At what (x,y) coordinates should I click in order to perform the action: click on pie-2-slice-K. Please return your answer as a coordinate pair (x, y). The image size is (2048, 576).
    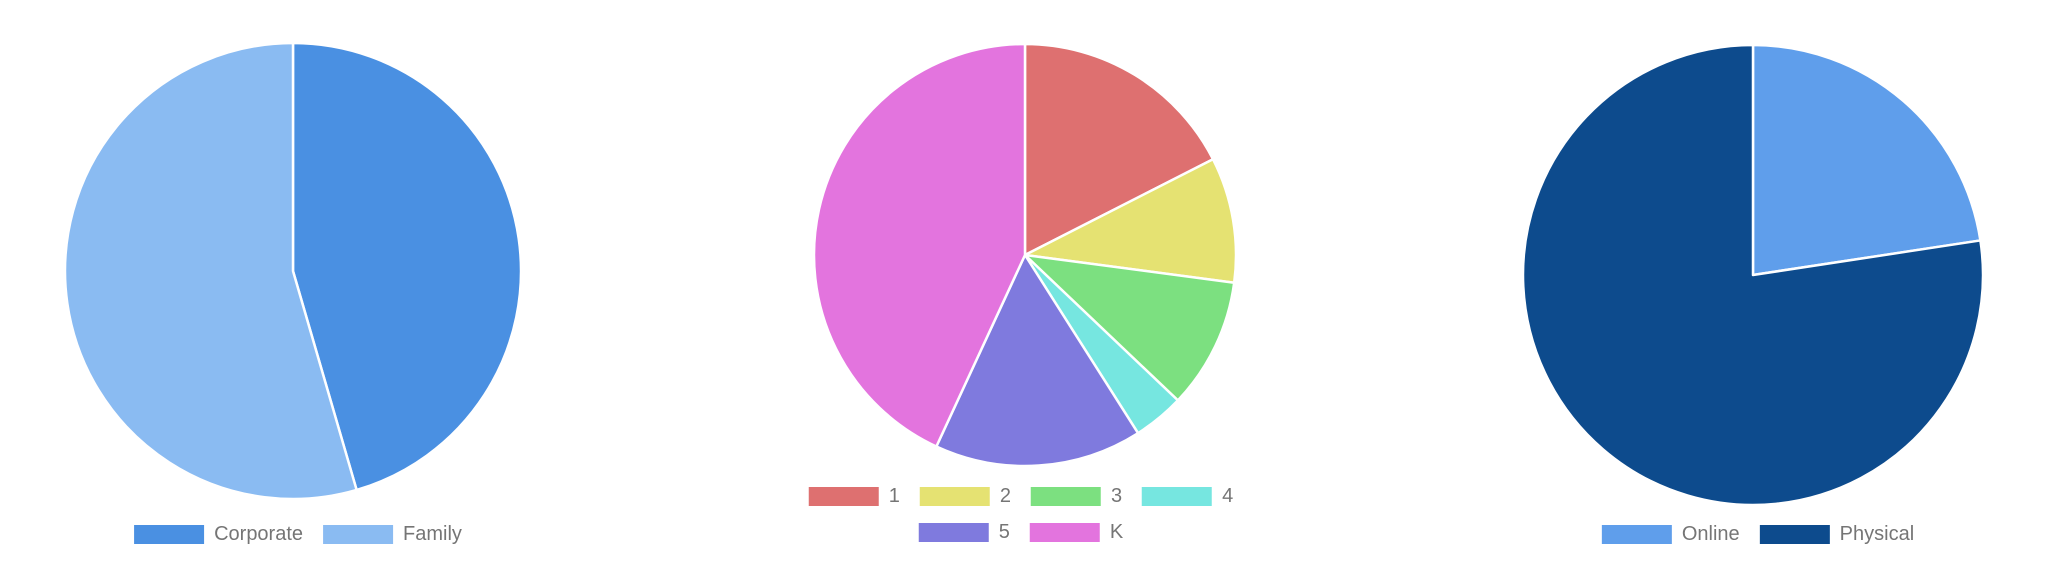
    Looking at the image, I should click on (919, 245).